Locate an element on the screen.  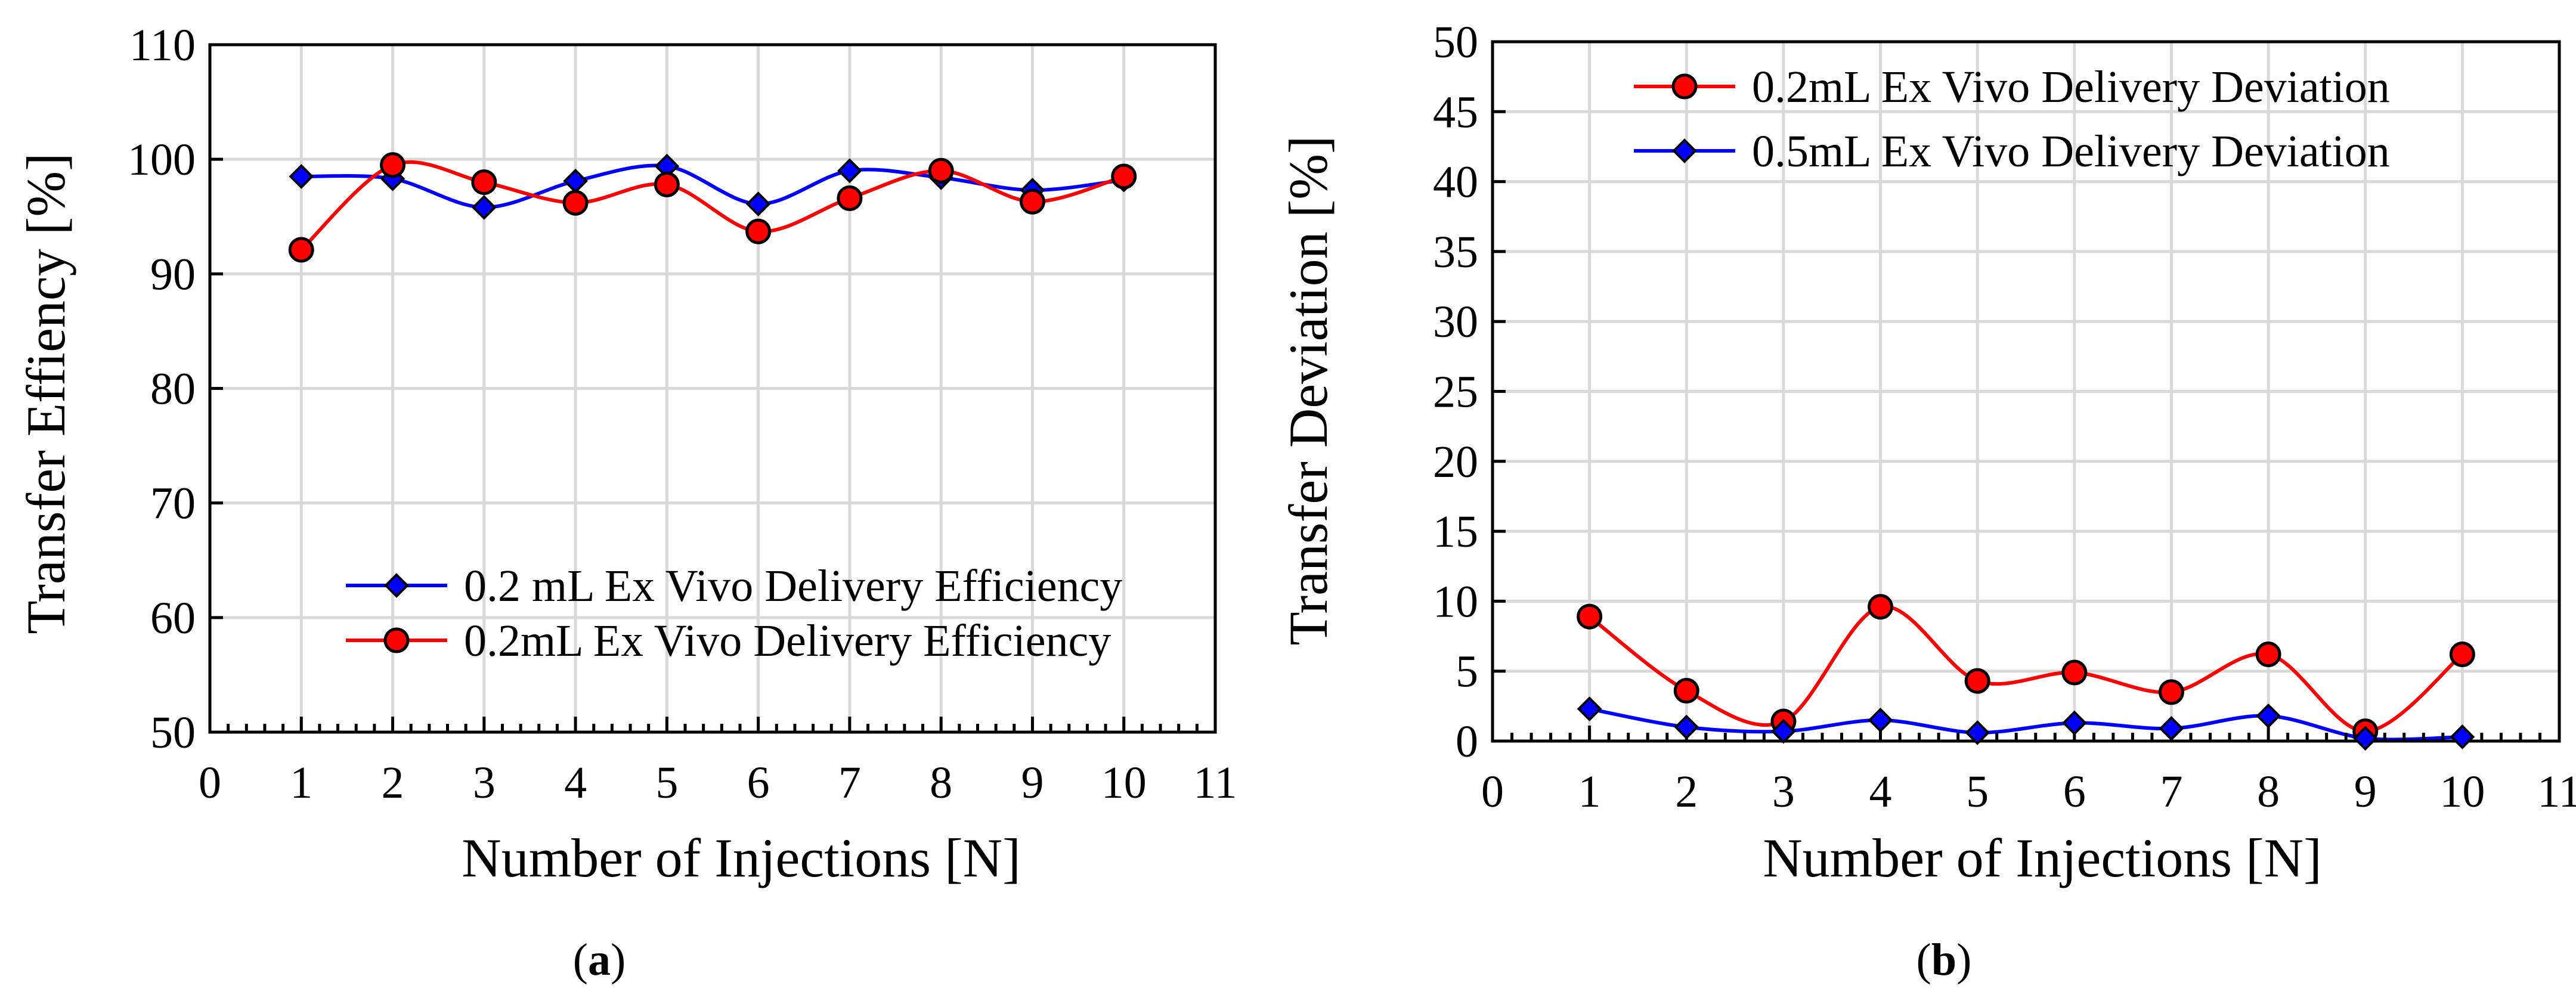
y-tick-label: 35 is located at coordinates (1456, 252).